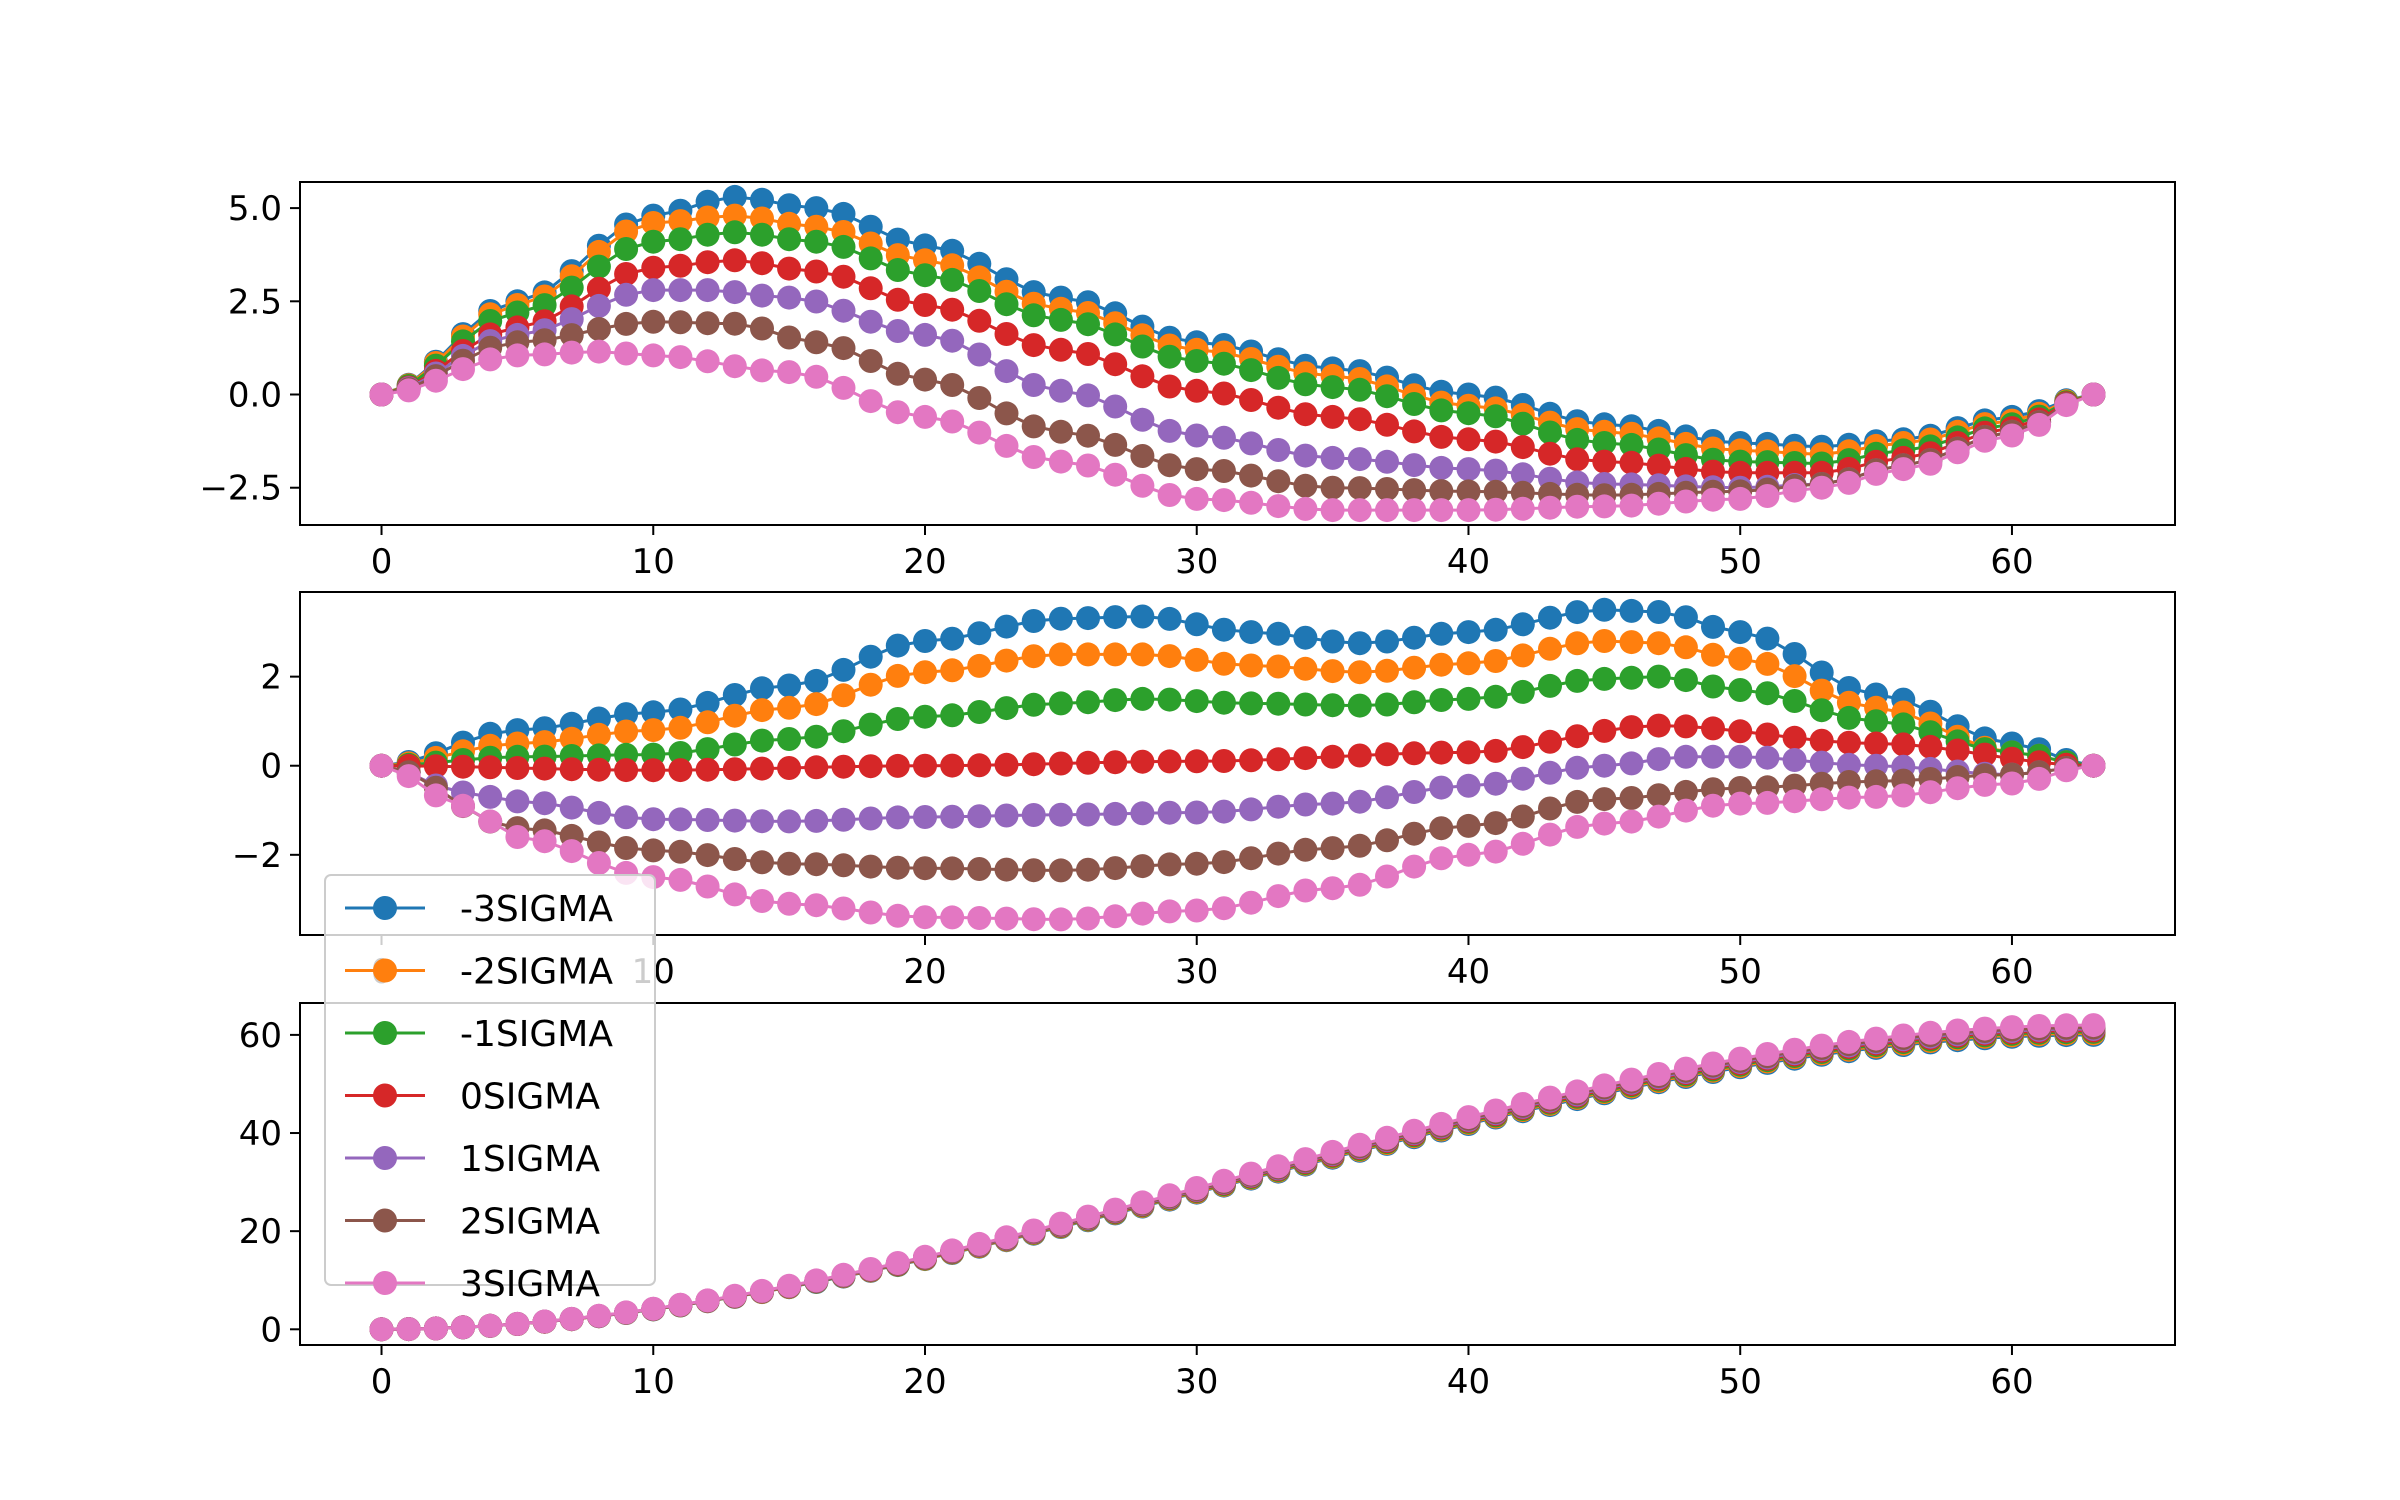  What do you see at coordinates (530, 1284) in the screenshot?
I see `legend-label: 3SIGMA` at bounding box center [530, 1284].